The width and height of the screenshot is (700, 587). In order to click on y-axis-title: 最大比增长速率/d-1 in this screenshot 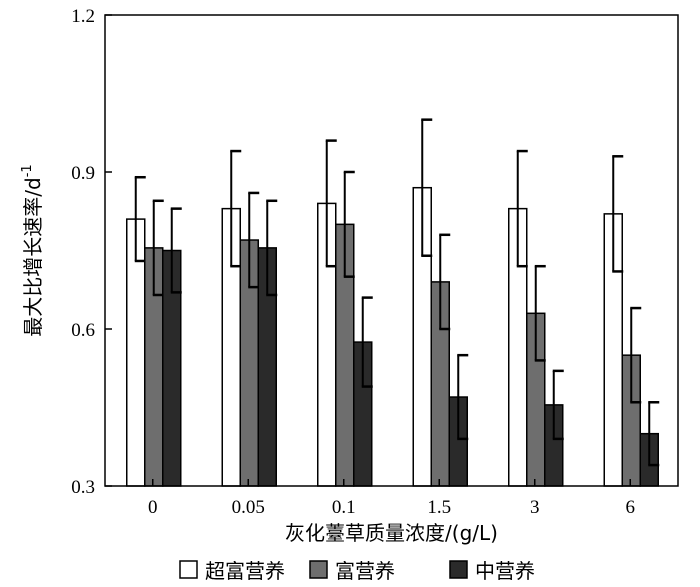, I will do `click(32, 250)`.